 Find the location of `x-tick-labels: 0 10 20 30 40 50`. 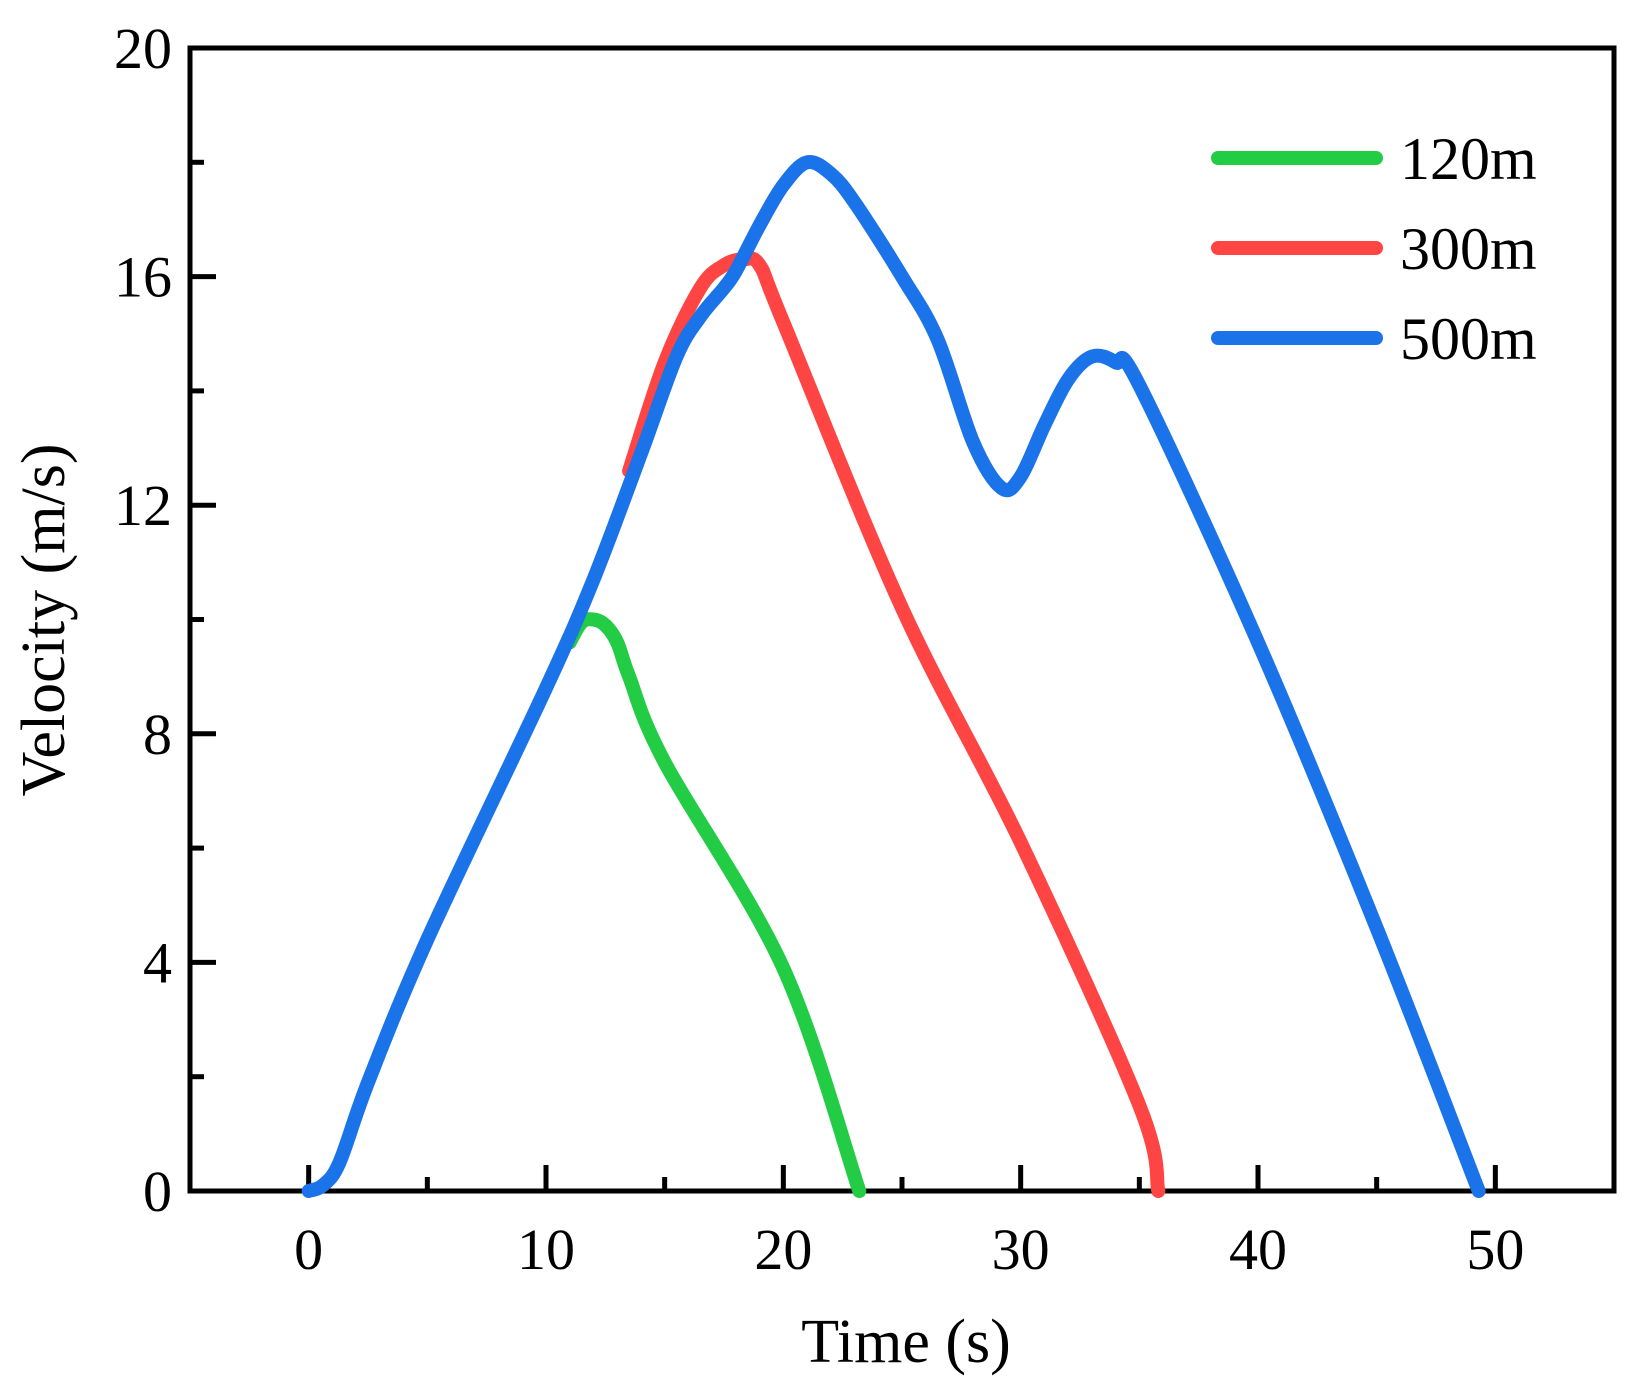

x-tick-labels: 0 10 20 30 40 50 is located at coordinates (909, 1249).